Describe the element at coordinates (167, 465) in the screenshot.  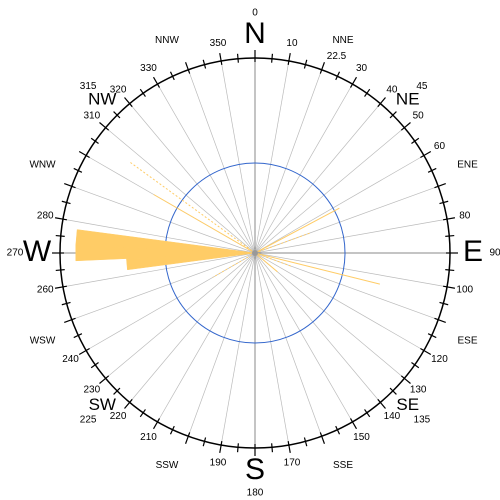
I see `compass-label: SSW` at that location.